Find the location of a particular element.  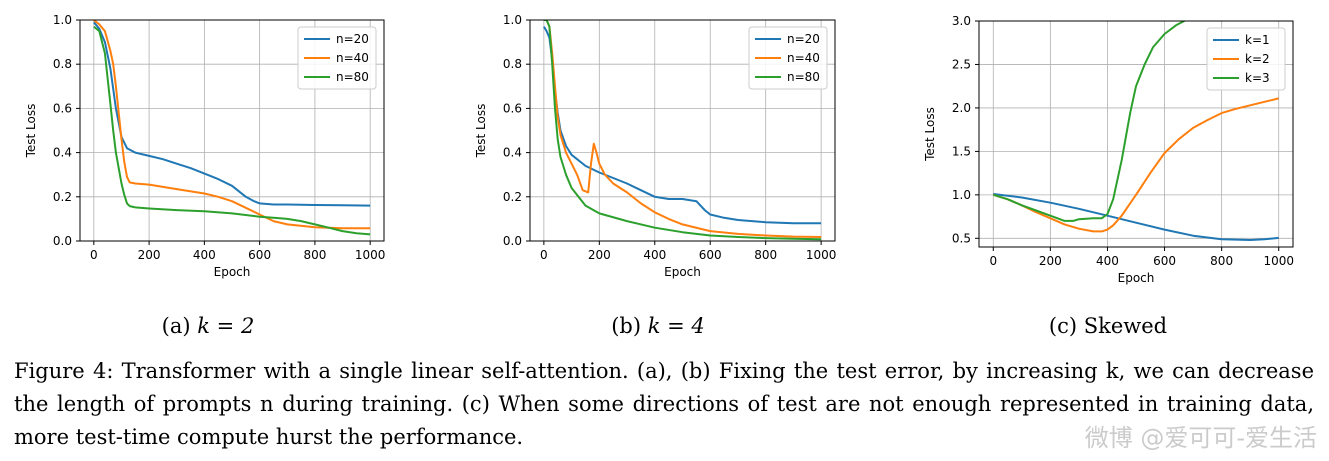

chart-b-xtick-label: 0 is located at coordinates (544, 255).